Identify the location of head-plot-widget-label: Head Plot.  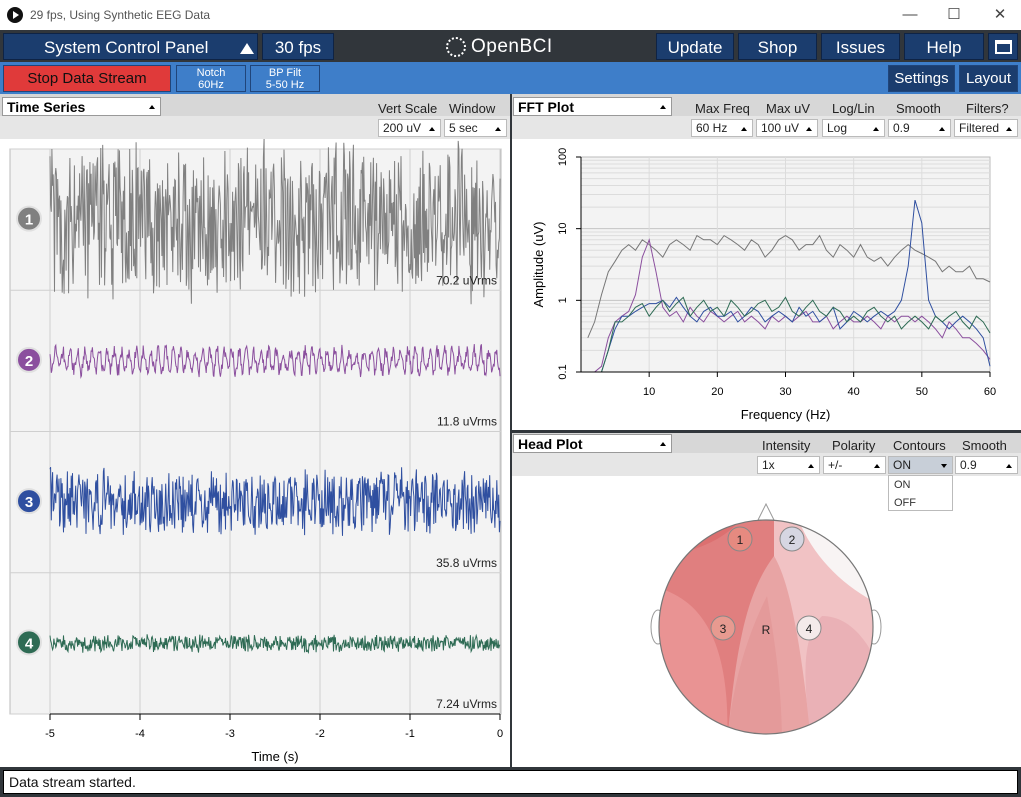
(550, 444).